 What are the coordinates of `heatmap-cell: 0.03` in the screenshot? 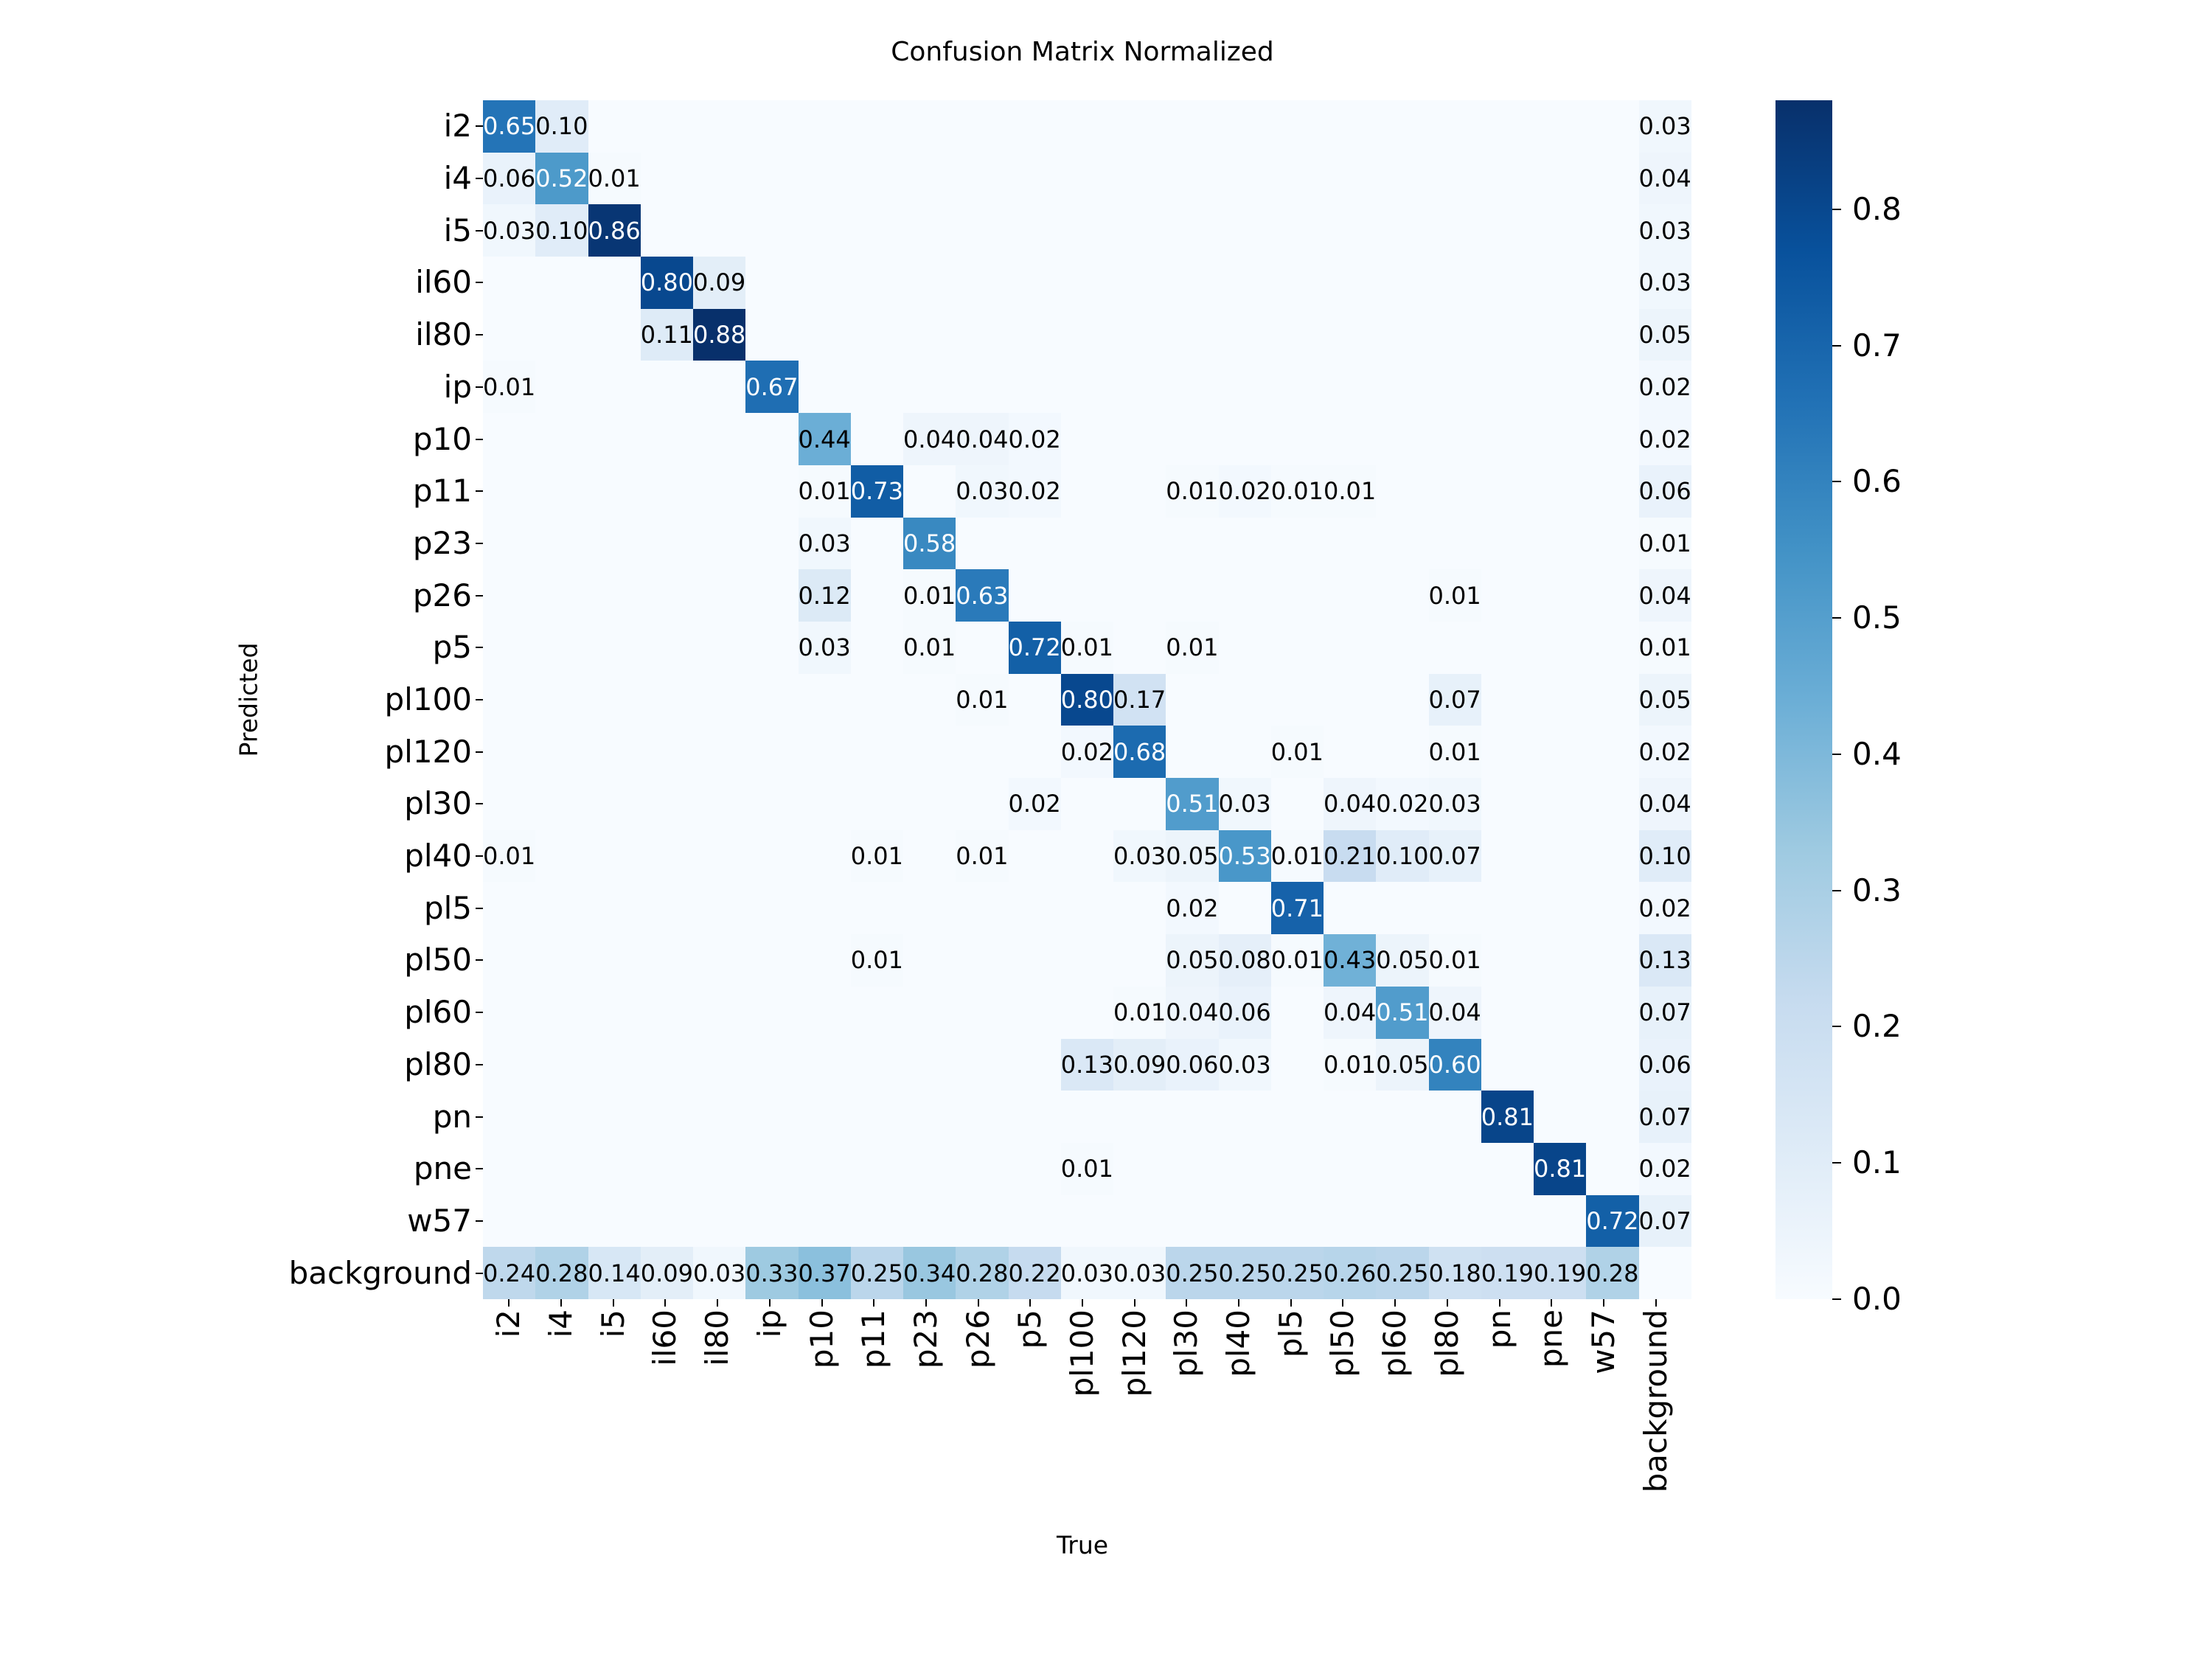 It's located at (1244, 804).